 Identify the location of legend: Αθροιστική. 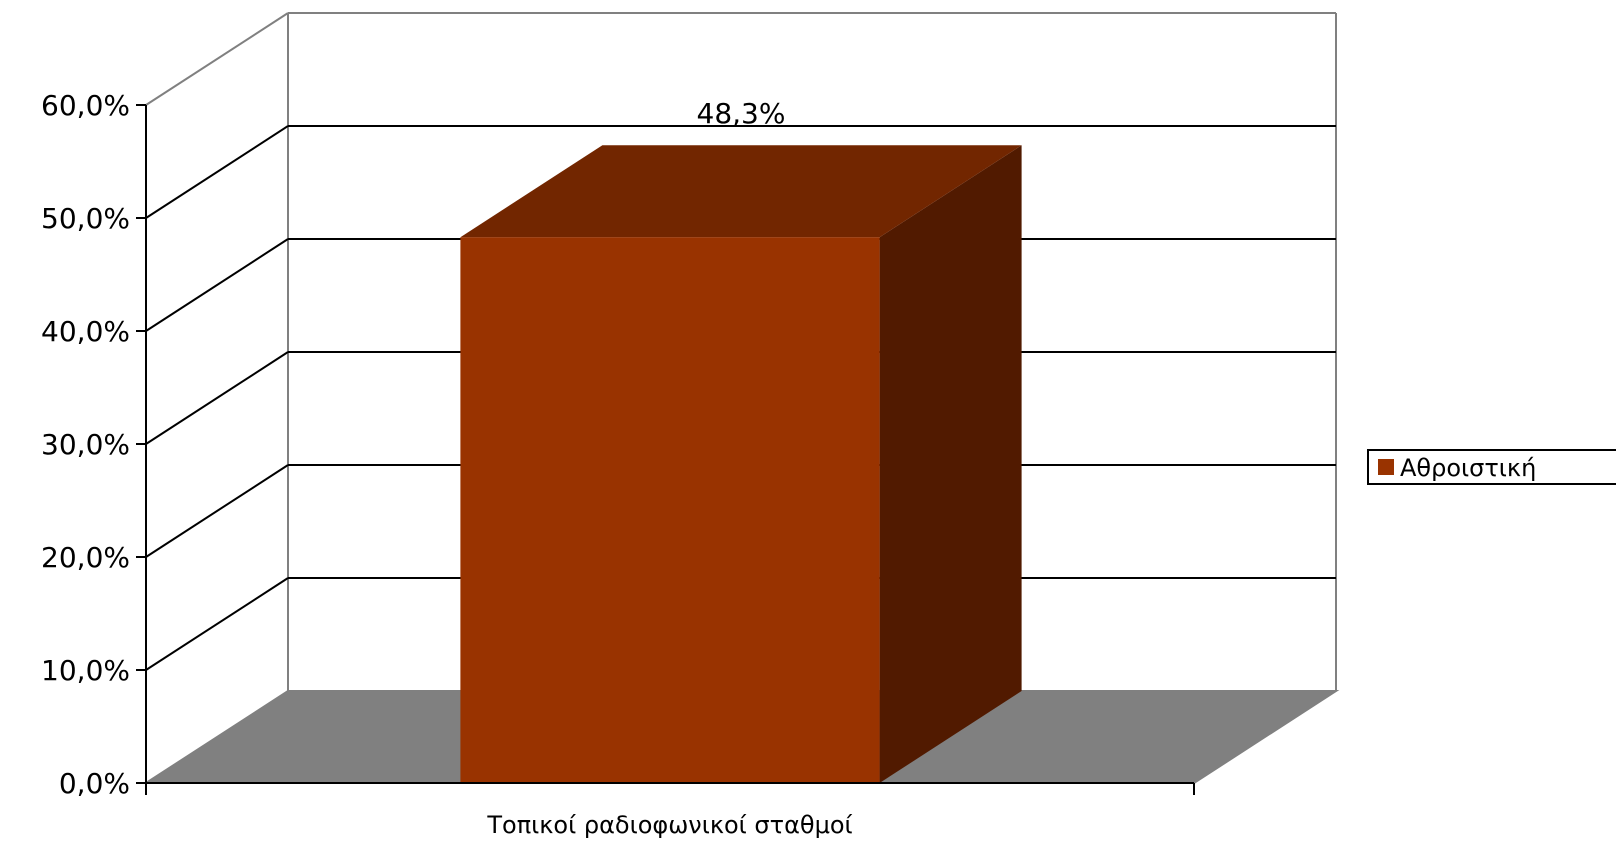
(1491, 467).